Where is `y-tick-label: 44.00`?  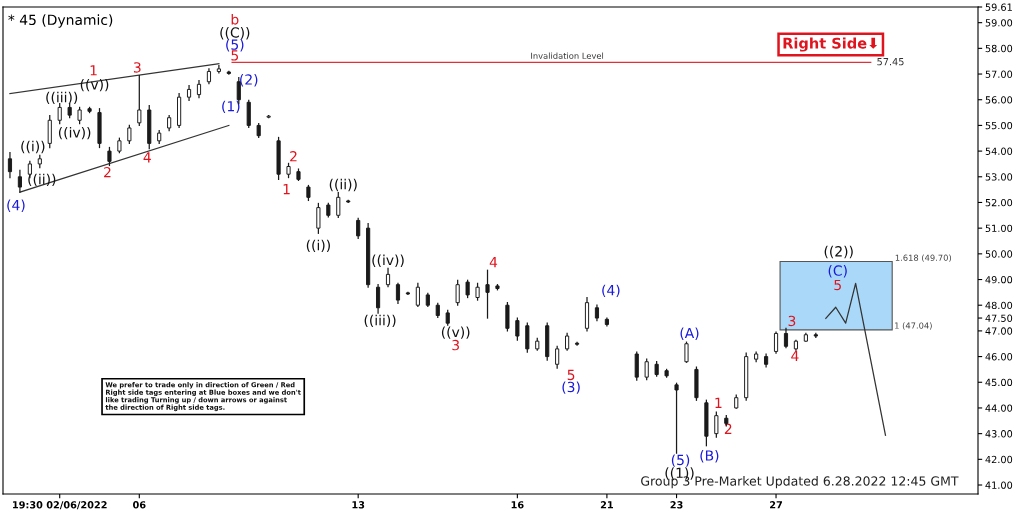 y-tick-label: 44.00 is located at coordinates (999, 408).